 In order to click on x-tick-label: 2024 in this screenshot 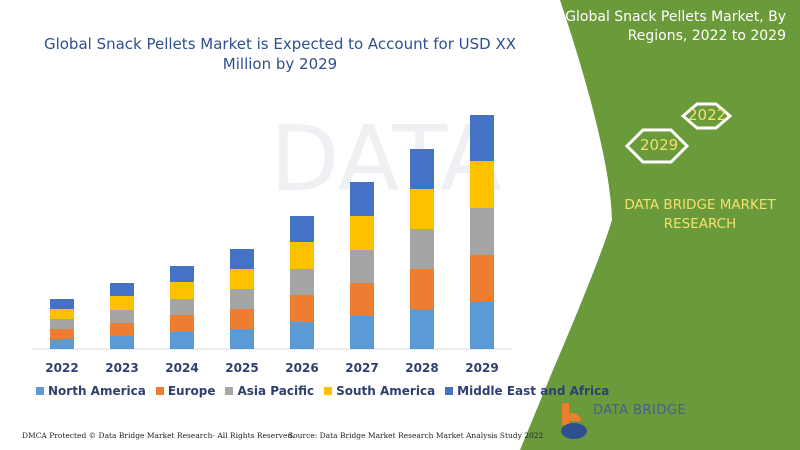, I will do `click(181, 368)`.